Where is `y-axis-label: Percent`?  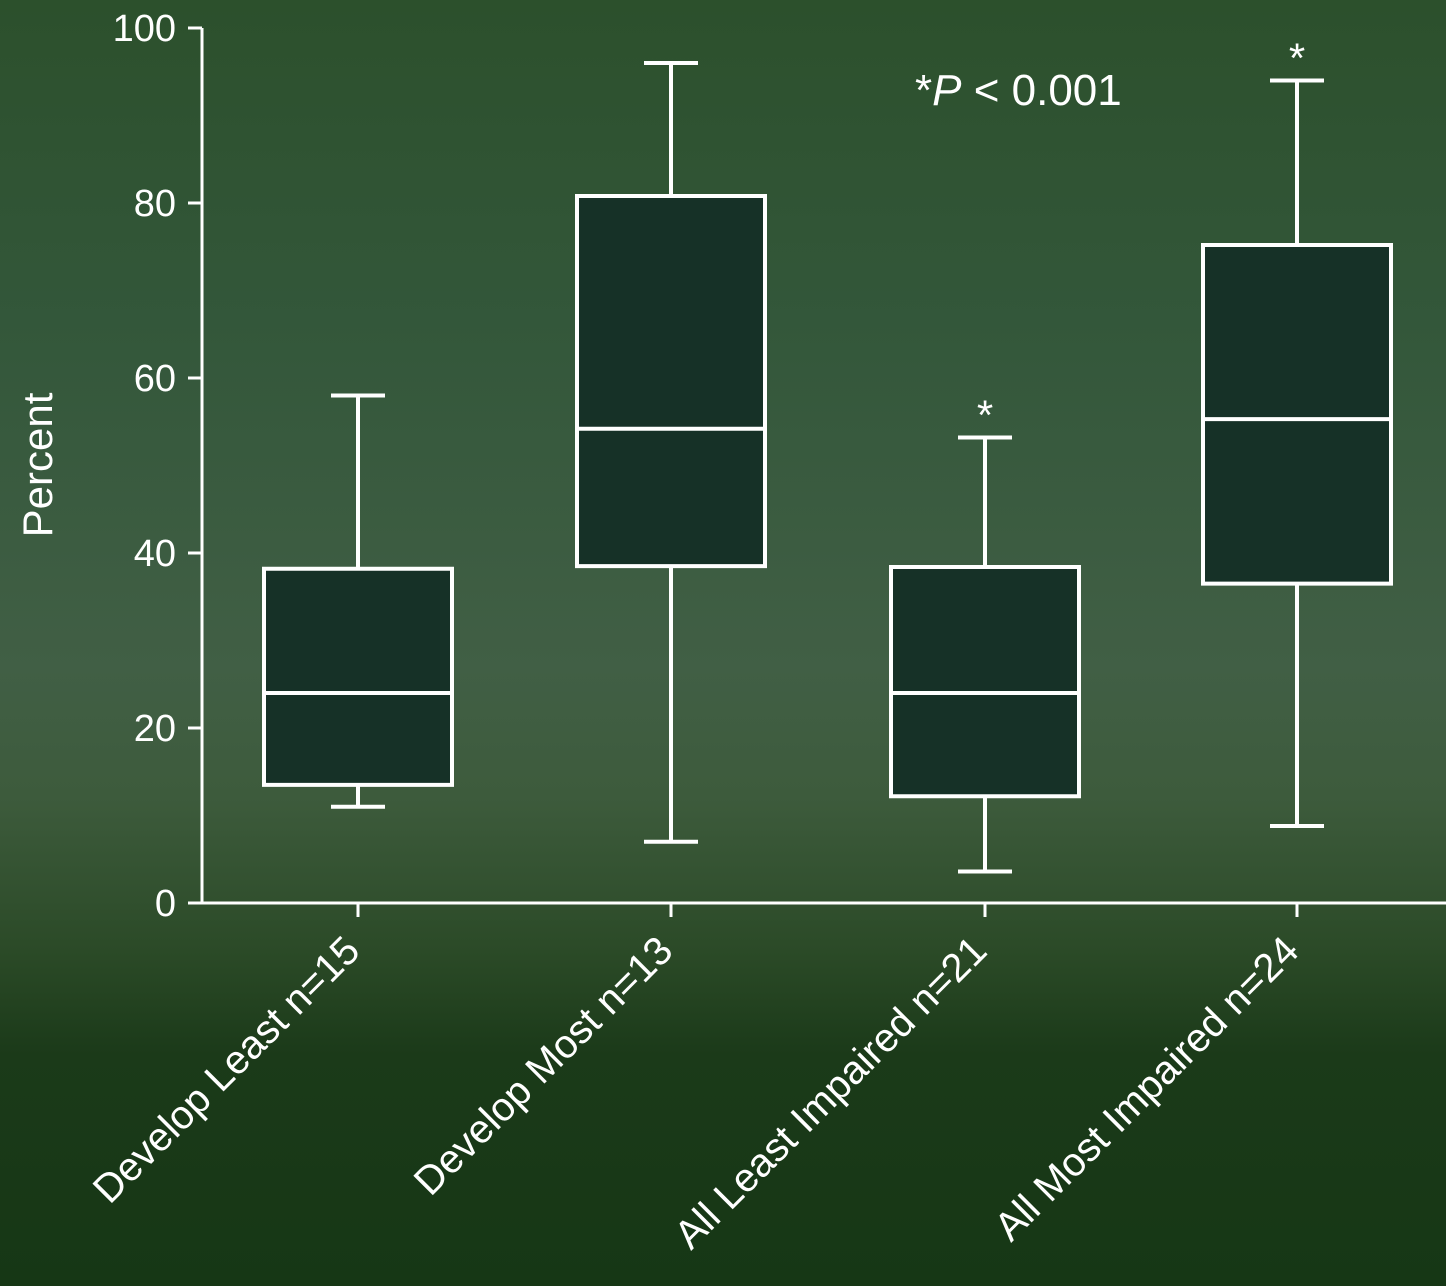 y-axis-label: Percent is located at coordinates (37, 464).